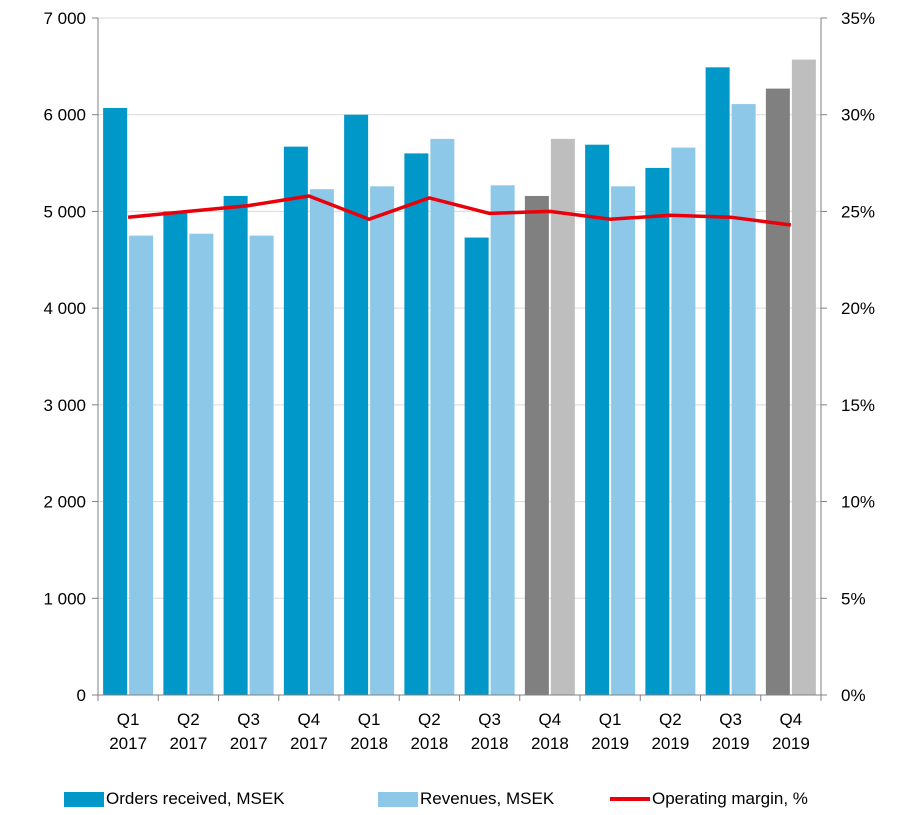 This screenshot has height=815, width=912. Describe the element at coordinates (858, 405) in the screenshot. I see `right-tick-label: 15%` at that location.